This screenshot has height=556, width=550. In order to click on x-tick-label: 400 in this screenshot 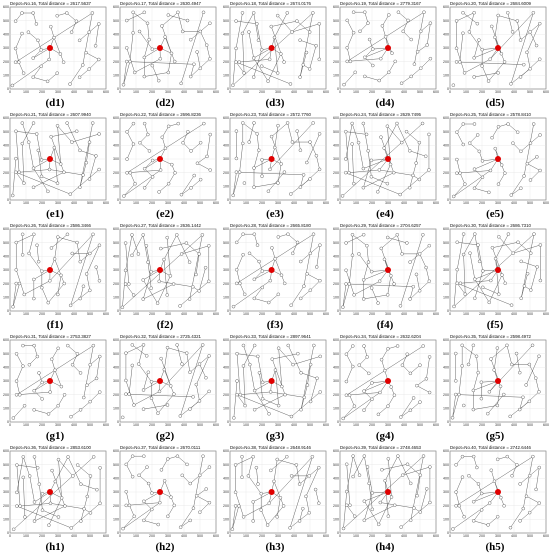, I will do `click(184, 425)`.